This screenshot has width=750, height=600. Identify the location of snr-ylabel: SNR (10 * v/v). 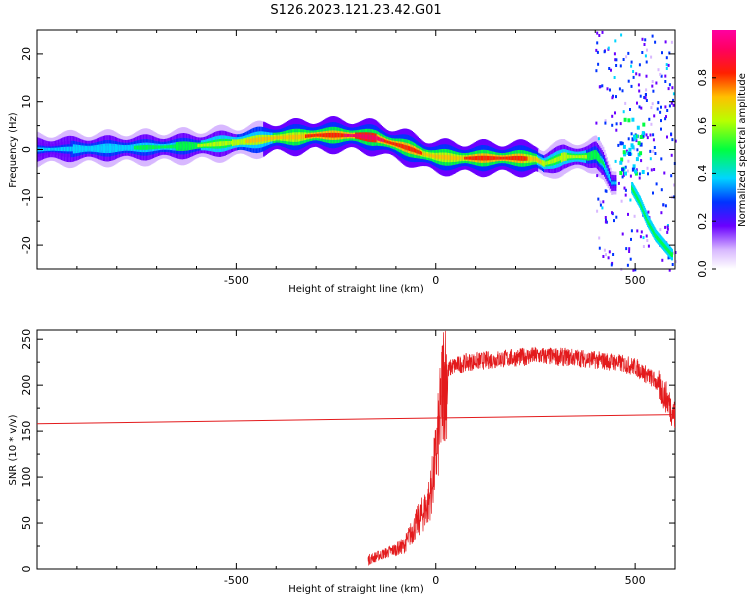
(13, 449).